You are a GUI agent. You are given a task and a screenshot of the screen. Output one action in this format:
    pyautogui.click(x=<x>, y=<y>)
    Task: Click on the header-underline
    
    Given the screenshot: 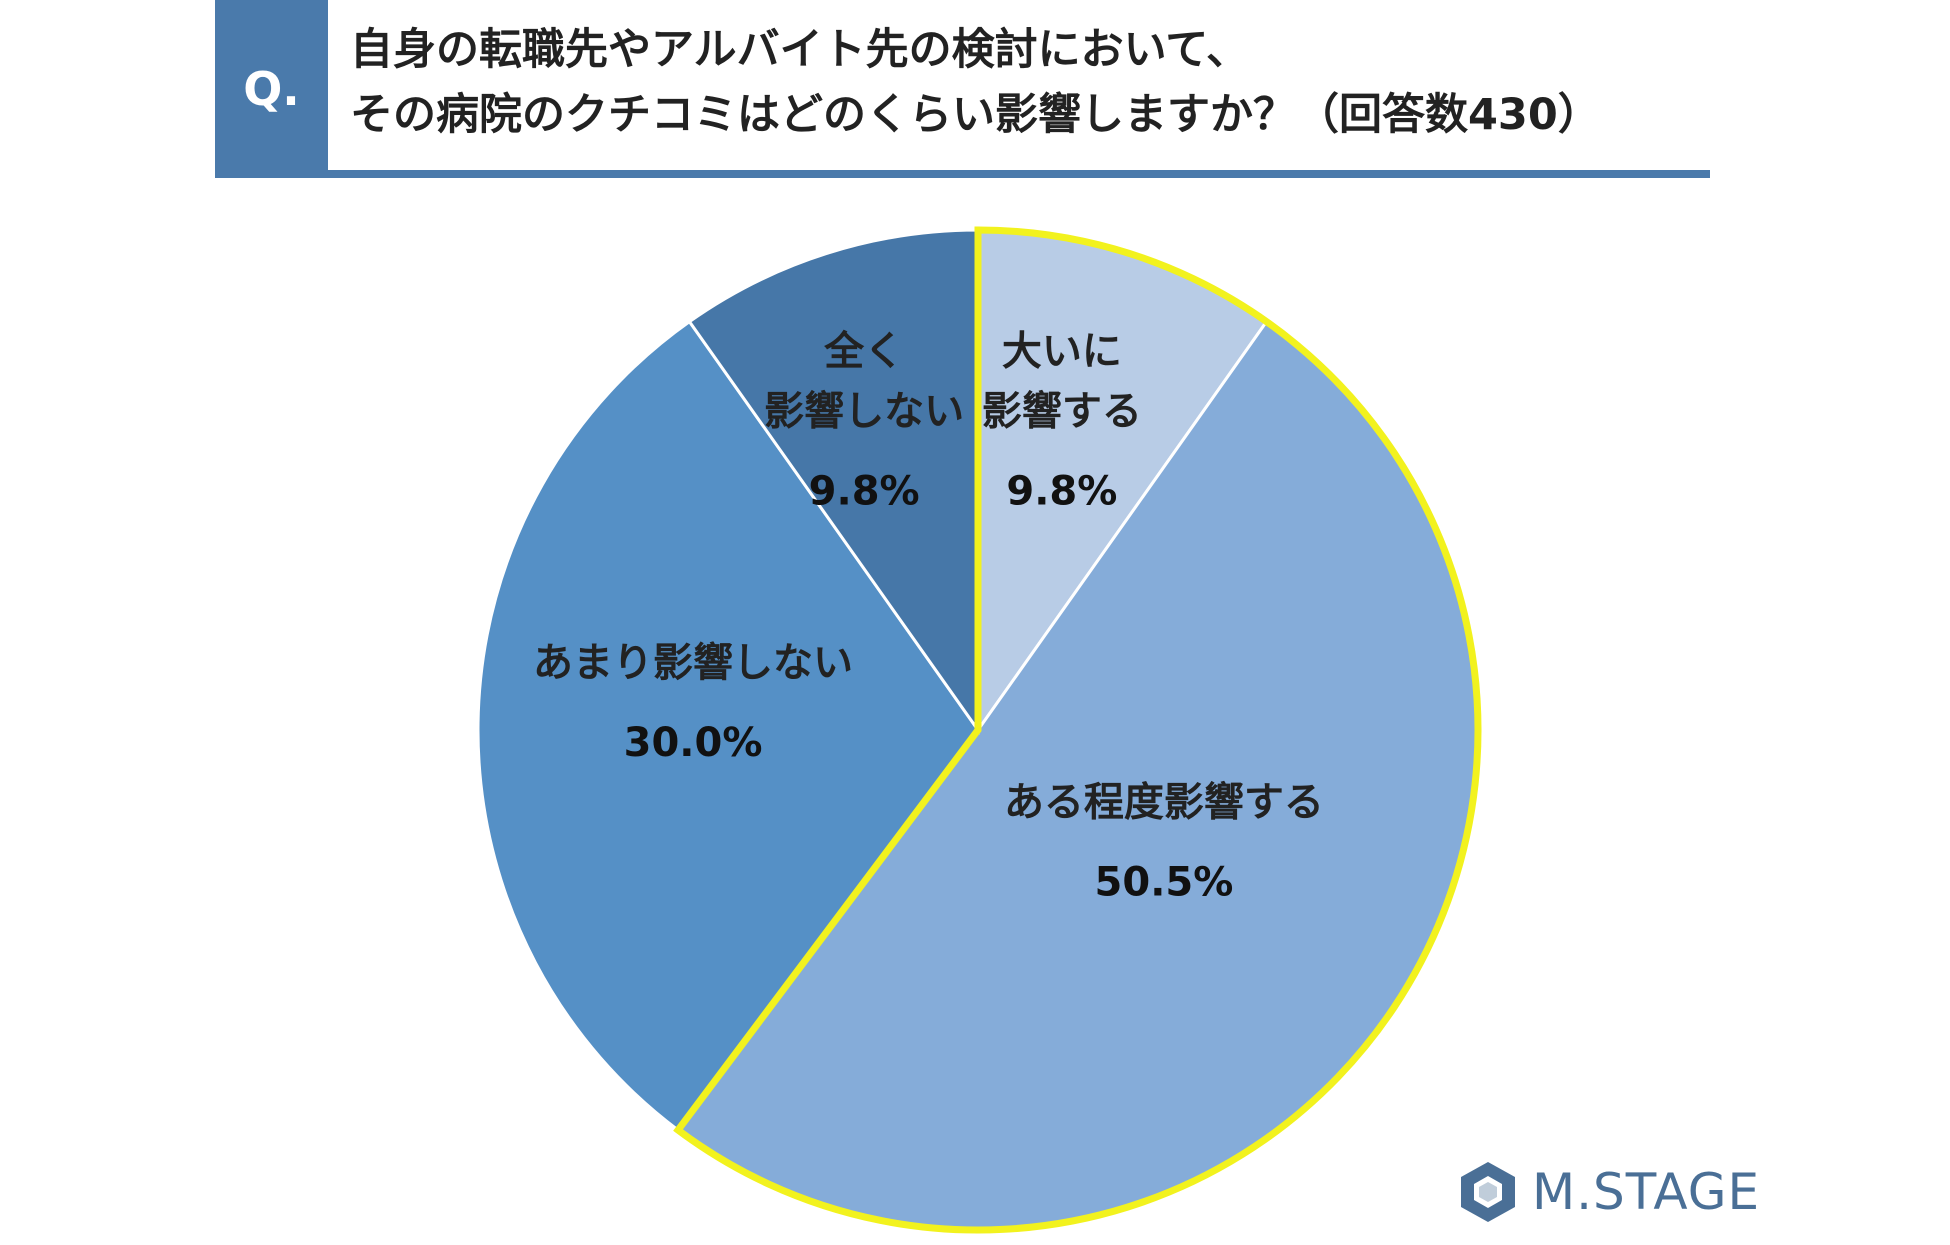 What is the action you would take?
    pyautogui.click(x=962, y=174)
    